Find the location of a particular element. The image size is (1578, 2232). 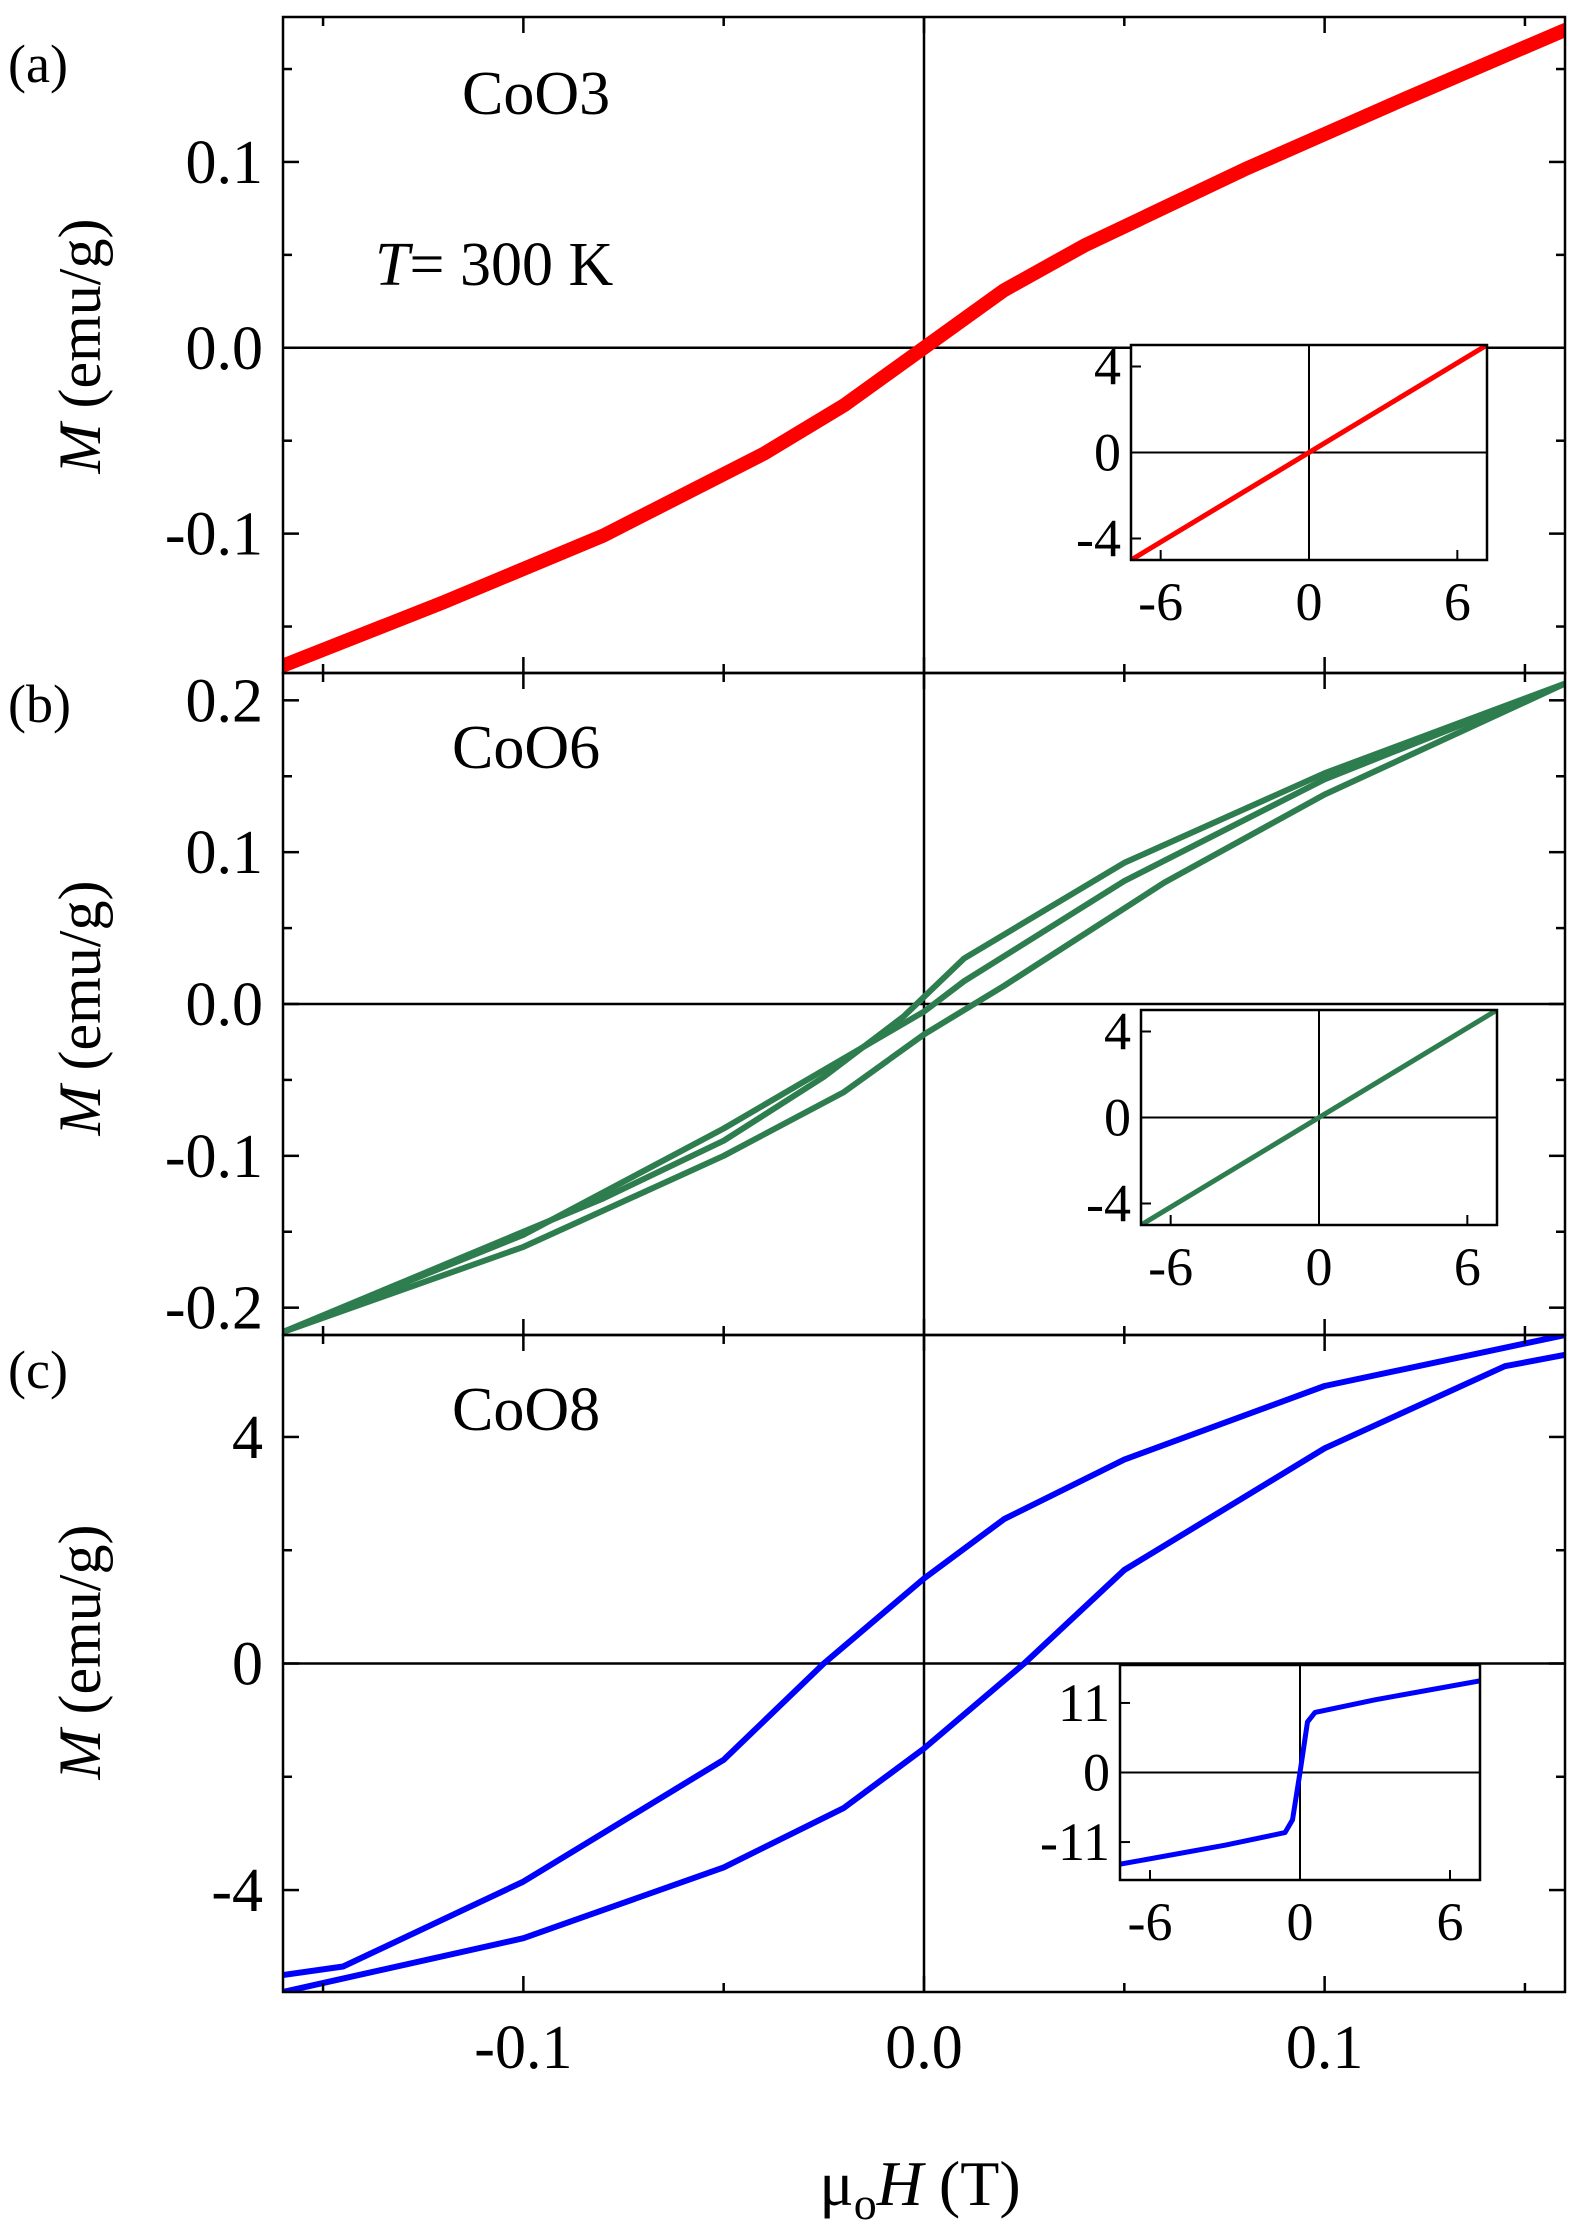

x-axis-label-sub: o is located at coordinates (865, 2203).